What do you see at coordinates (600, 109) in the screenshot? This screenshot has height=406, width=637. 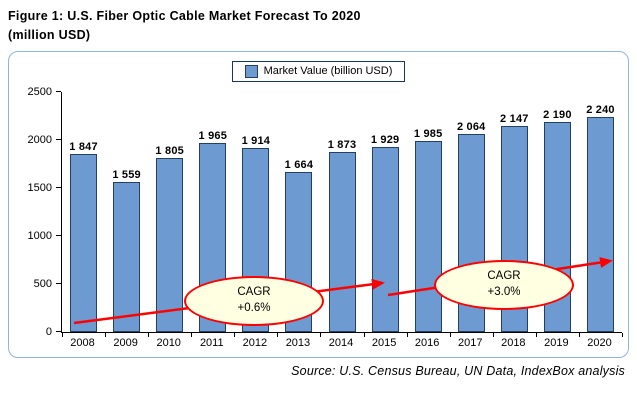 I see `bar-value-label: 2 240` at bounding box center [600, 109].